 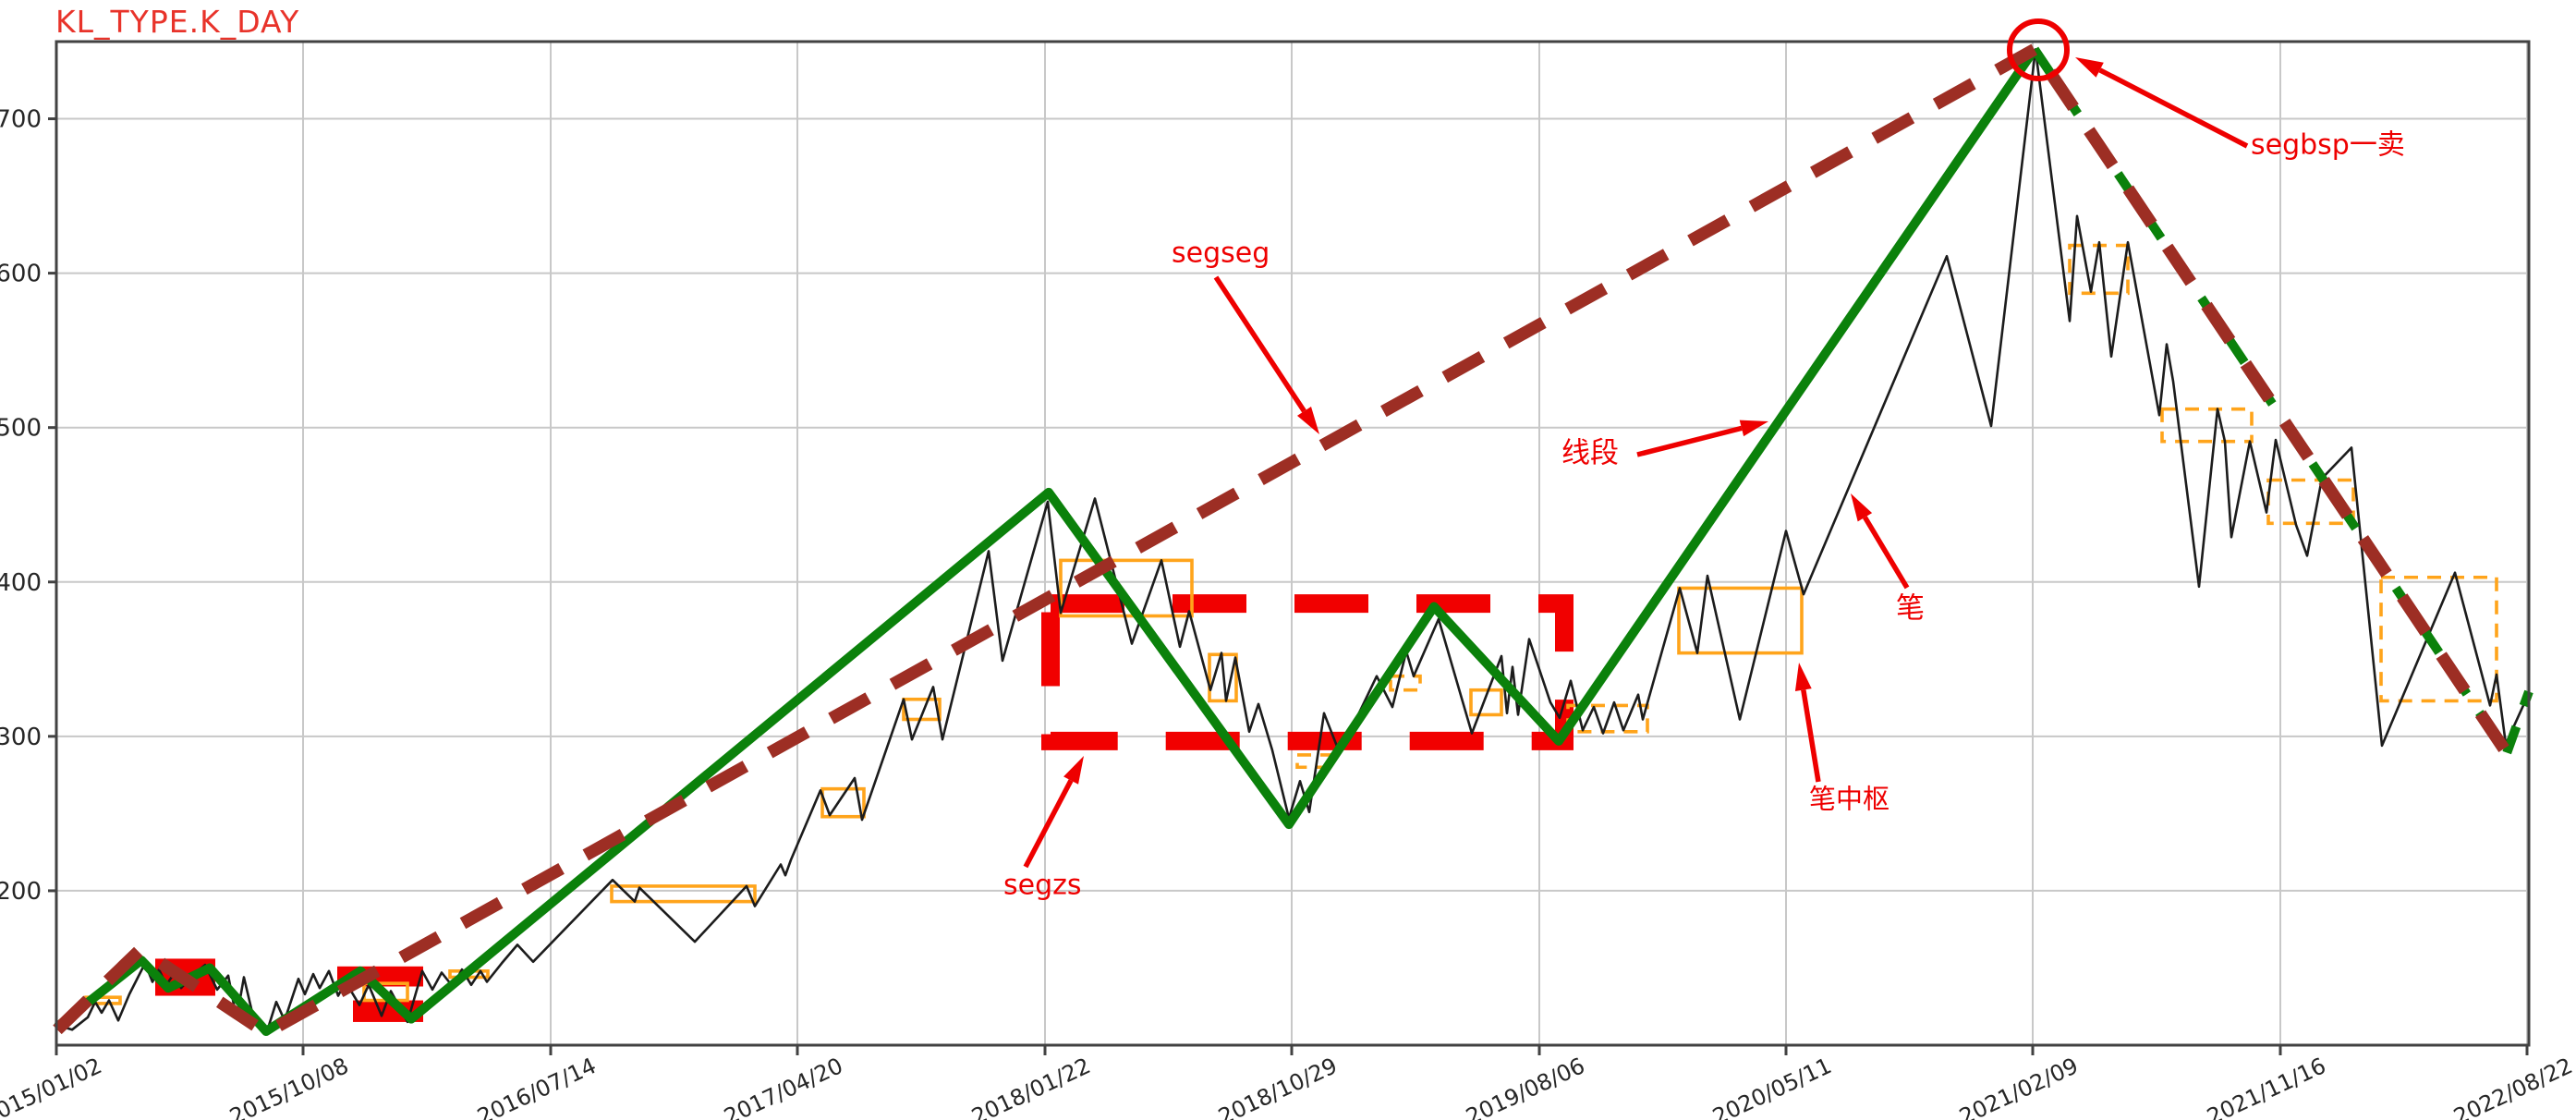 I want to click on x-tick-label: 2015/01/02, so click(x=53, y=1086).